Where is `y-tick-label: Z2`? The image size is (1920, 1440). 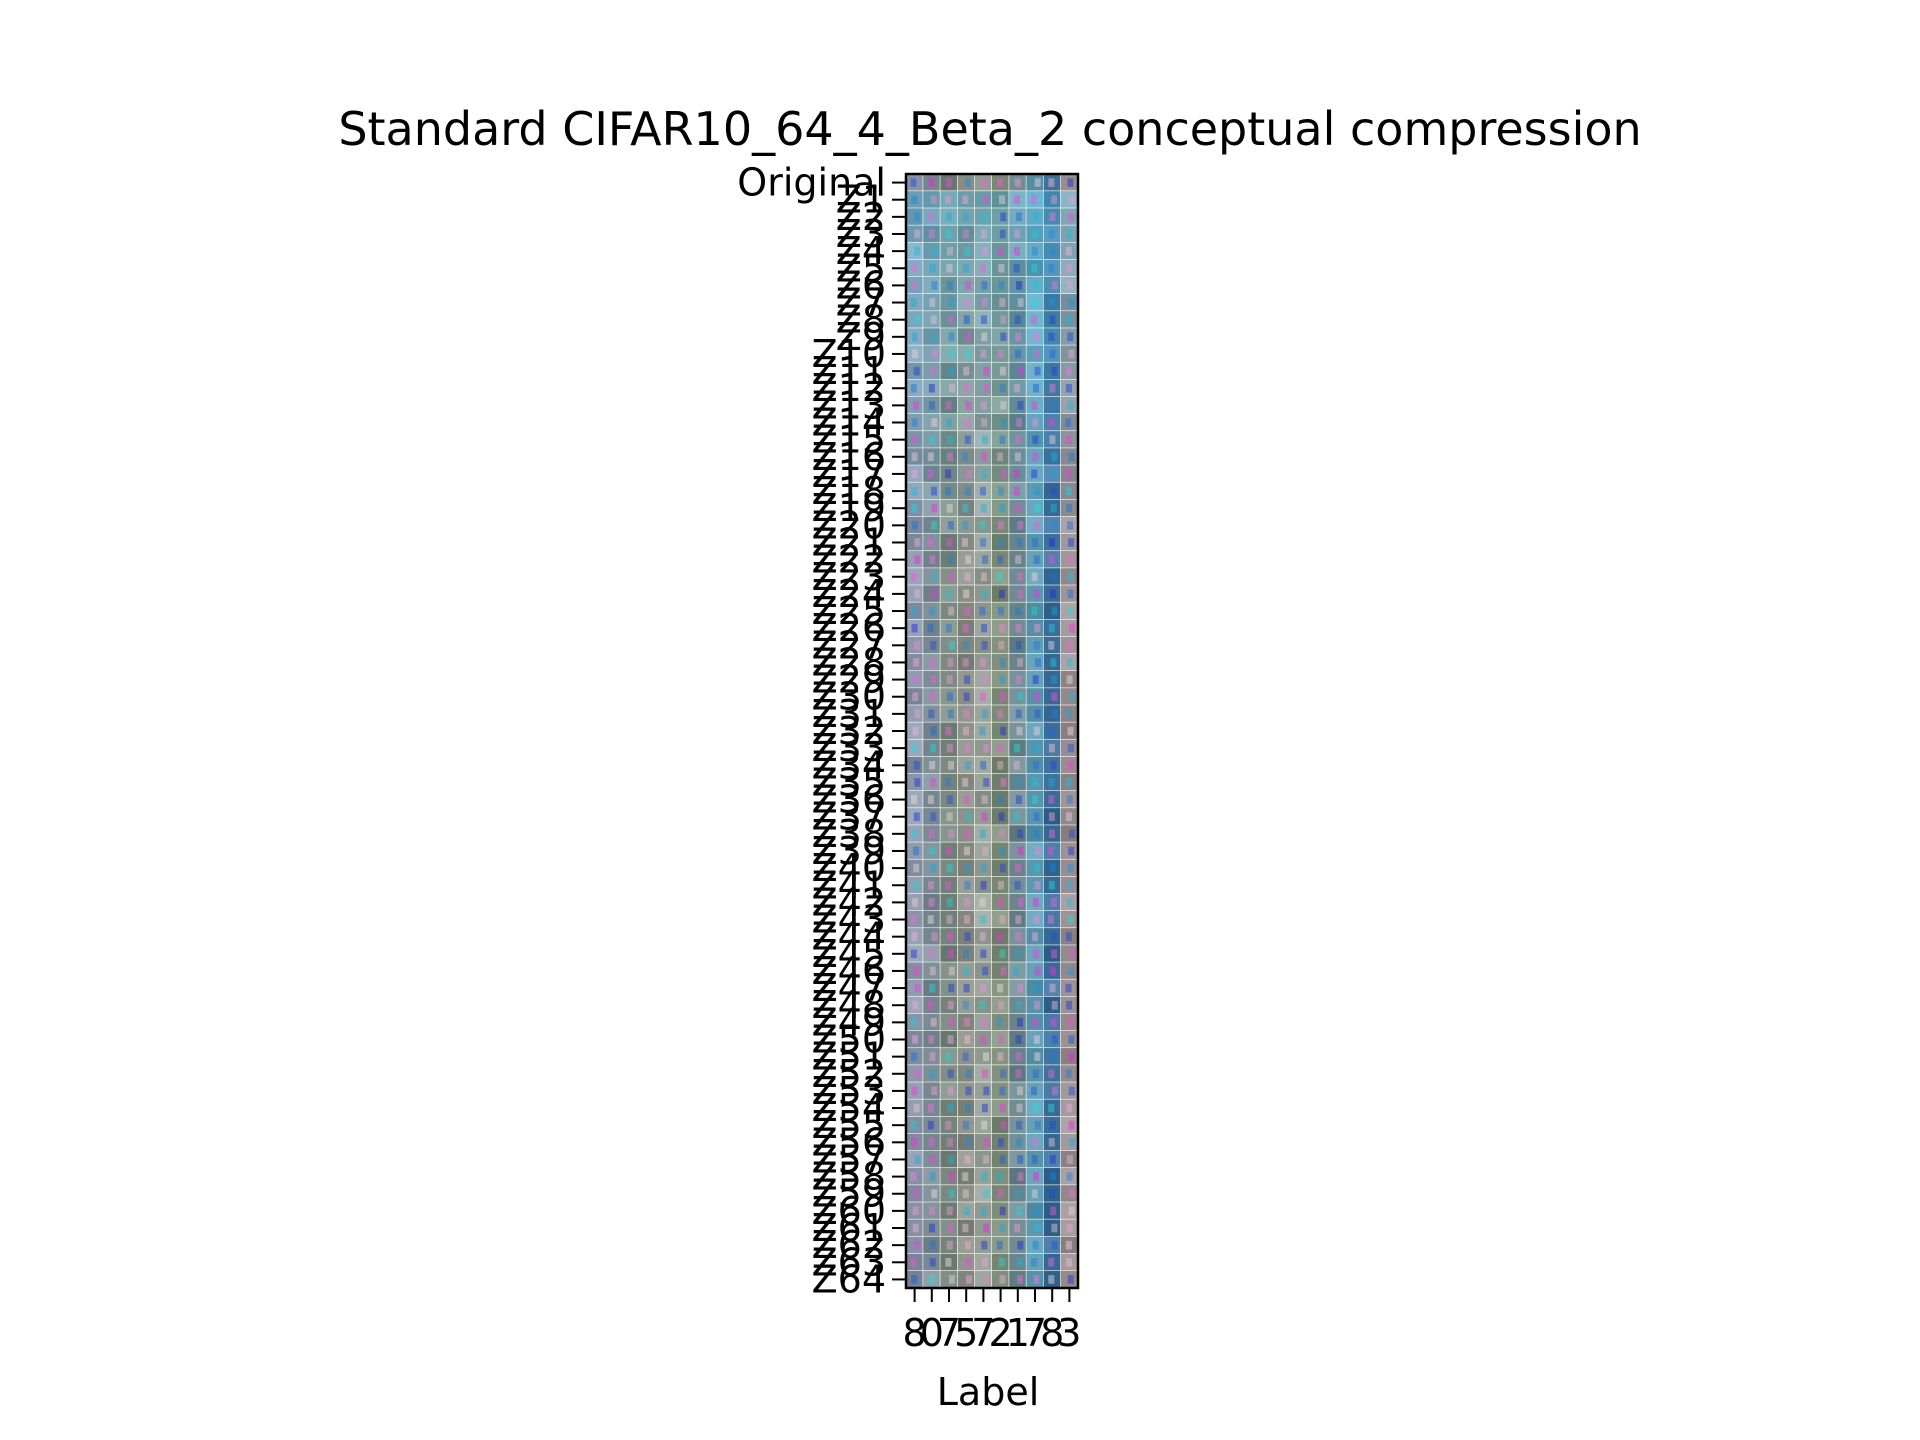 y-tick-label: Z2 is located at coordinates (861, 217).